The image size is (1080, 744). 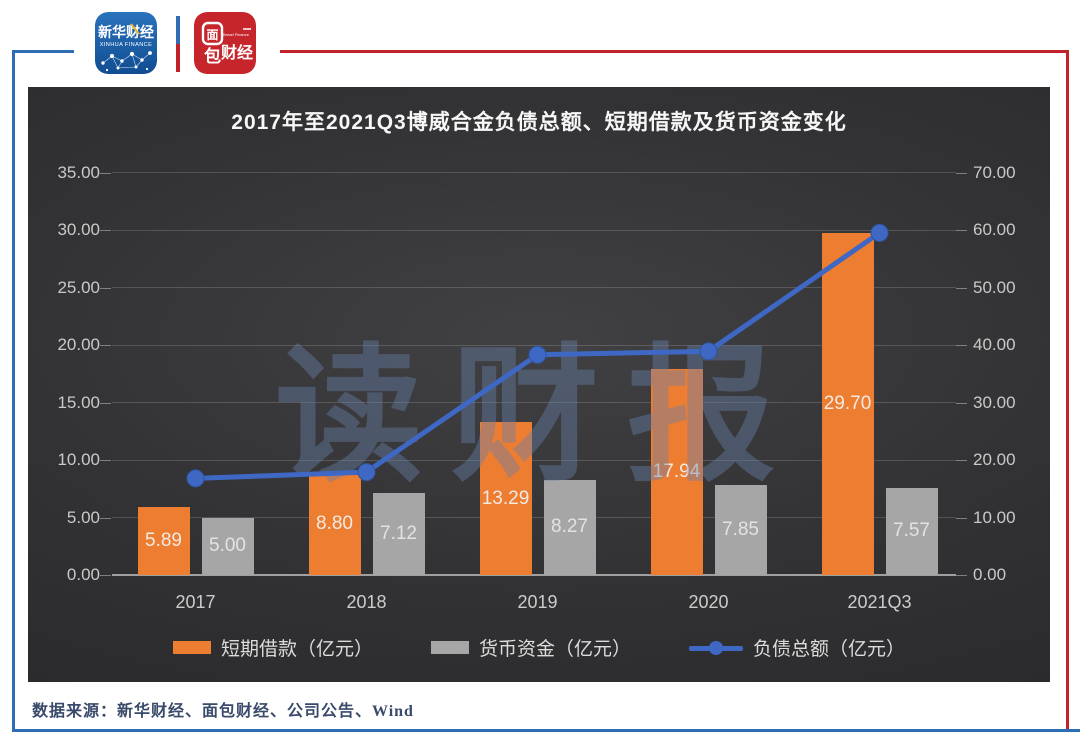 I want to click on bar-orange-2020, so click(x=676, y=471).